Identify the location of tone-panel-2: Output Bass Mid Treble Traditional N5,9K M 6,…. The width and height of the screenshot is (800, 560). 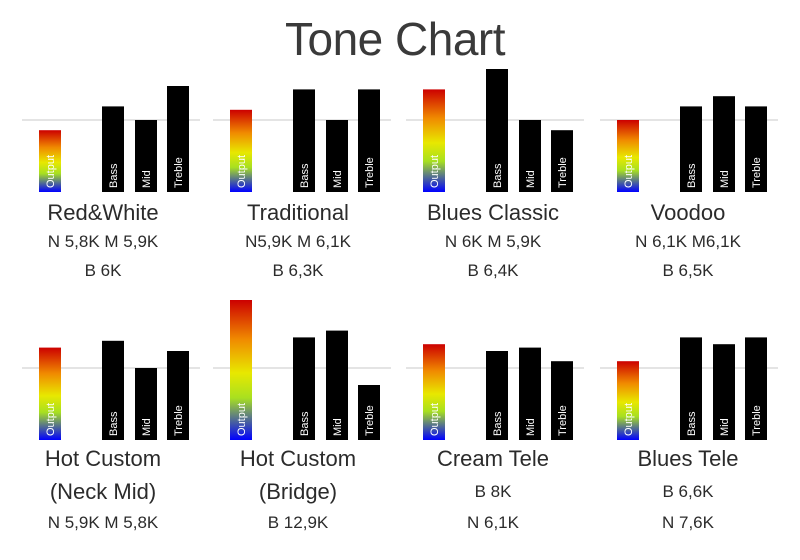
(302, 184).